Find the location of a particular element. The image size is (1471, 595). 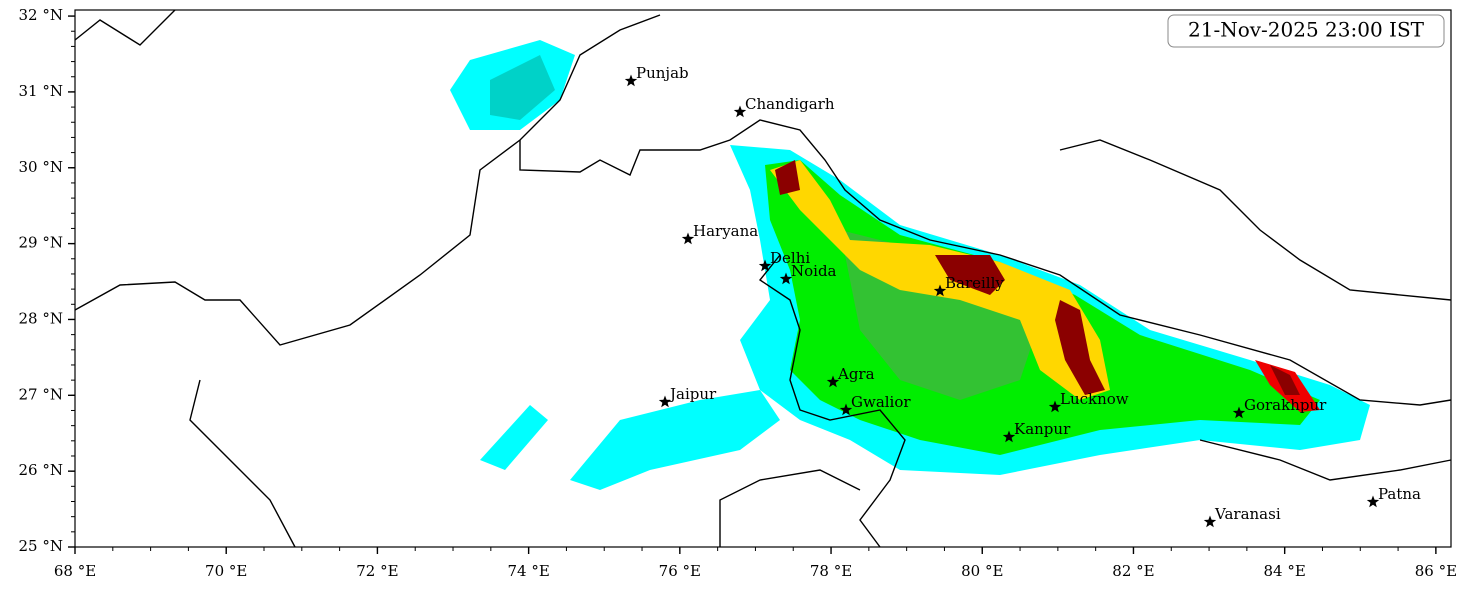

city-label: Chandigarh is located at coordinates (790, 104).